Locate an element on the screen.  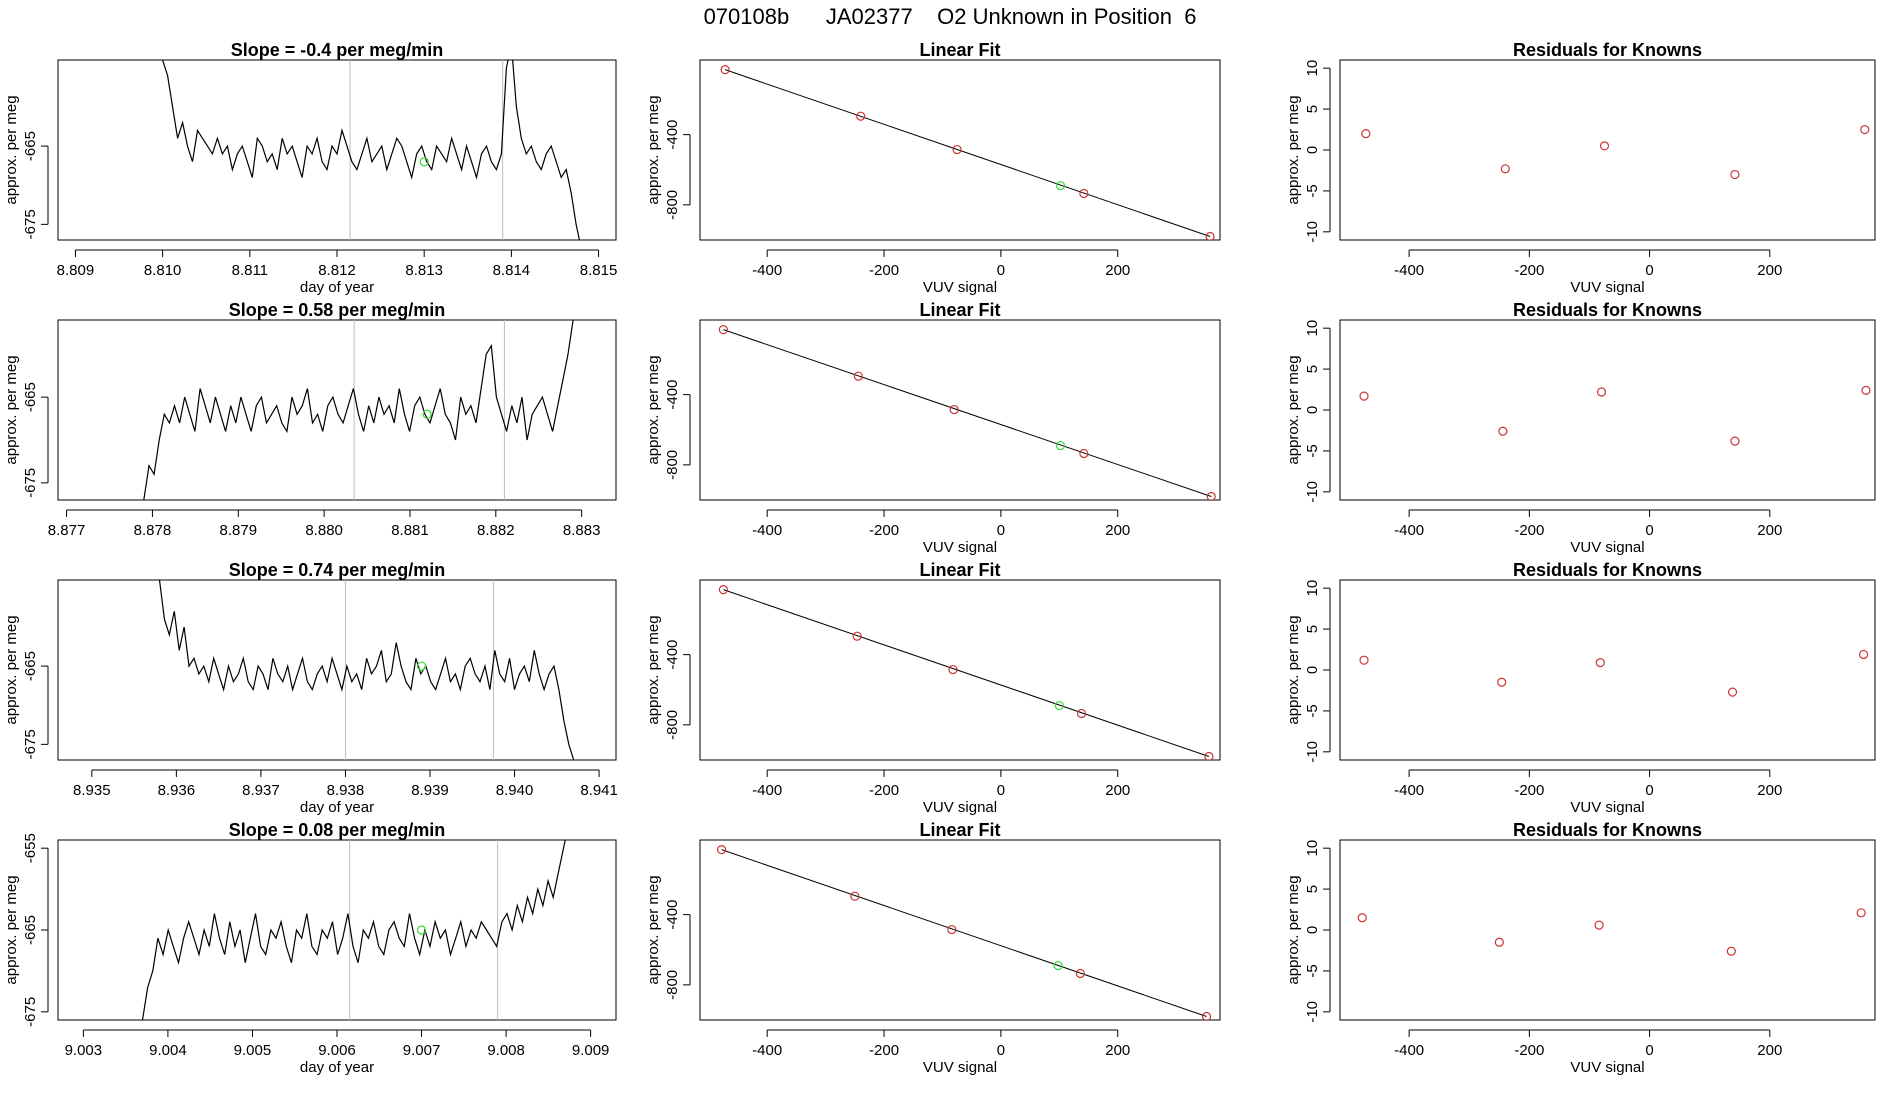
x-tick-label: 8.812 is located at coordinates (337, 270).